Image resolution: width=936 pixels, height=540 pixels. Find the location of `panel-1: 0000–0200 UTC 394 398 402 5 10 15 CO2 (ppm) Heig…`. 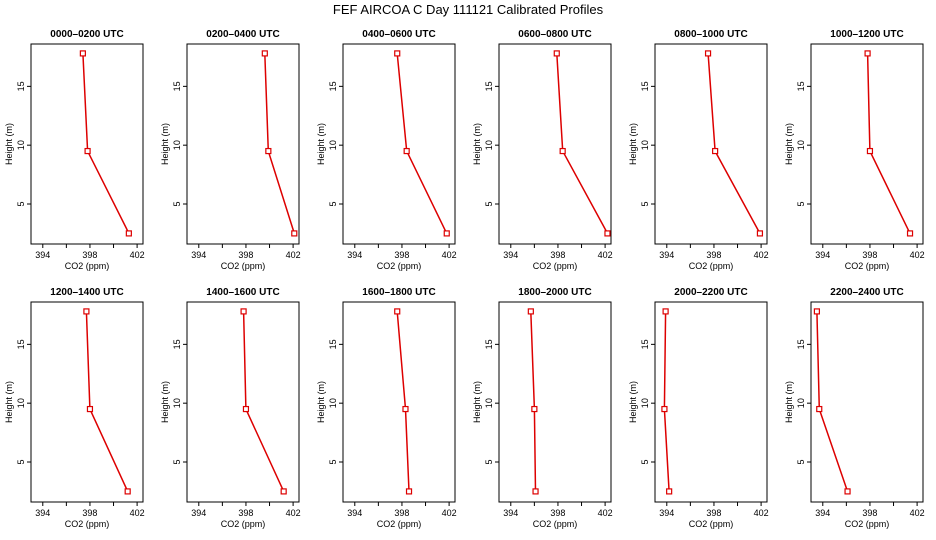

panel-1: 0000–0200 UTC 394 398 402 5 10 15 CO2 (ppm) Heig… is located at coordinates (74, 150).